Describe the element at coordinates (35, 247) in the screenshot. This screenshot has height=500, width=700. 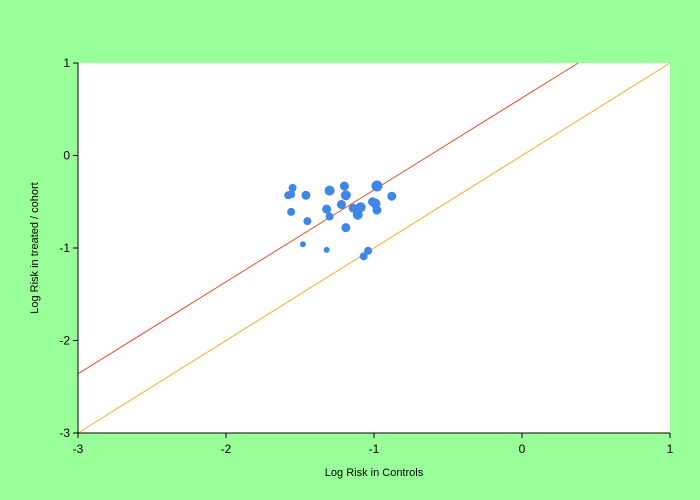
I see `y-axis-title: Log Risk in treated / cohort` at that location.